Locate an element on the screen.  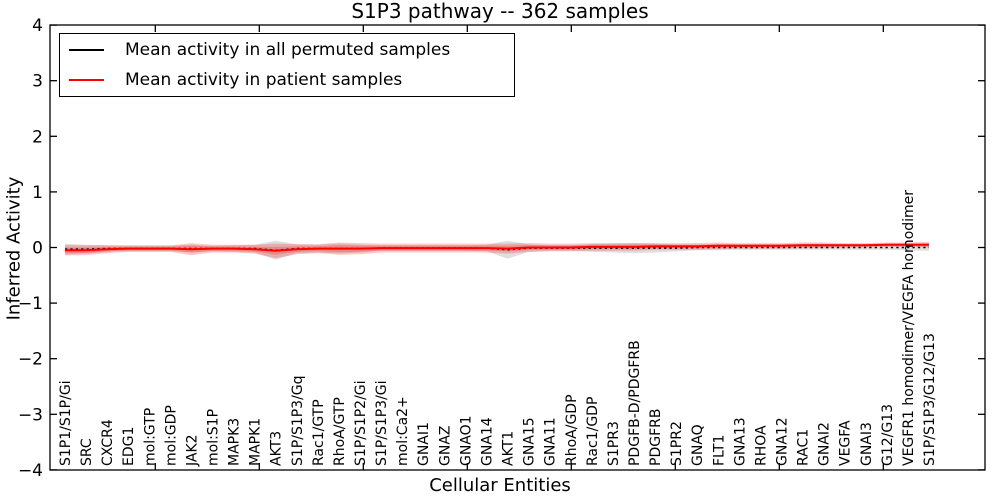
x-tick-label: S1P/S1P3/Gq is located at coordinates (298, 420).